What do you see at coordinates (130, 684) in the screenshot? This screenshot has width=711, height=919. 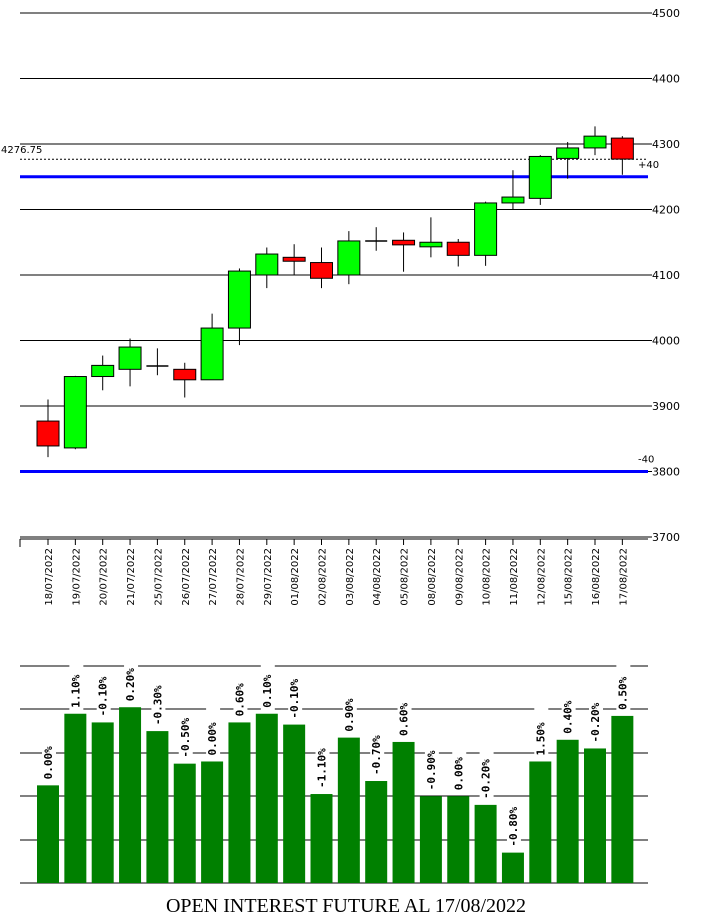 I see `oi-value-label: 0.20%` at bounding box center [130, 684].